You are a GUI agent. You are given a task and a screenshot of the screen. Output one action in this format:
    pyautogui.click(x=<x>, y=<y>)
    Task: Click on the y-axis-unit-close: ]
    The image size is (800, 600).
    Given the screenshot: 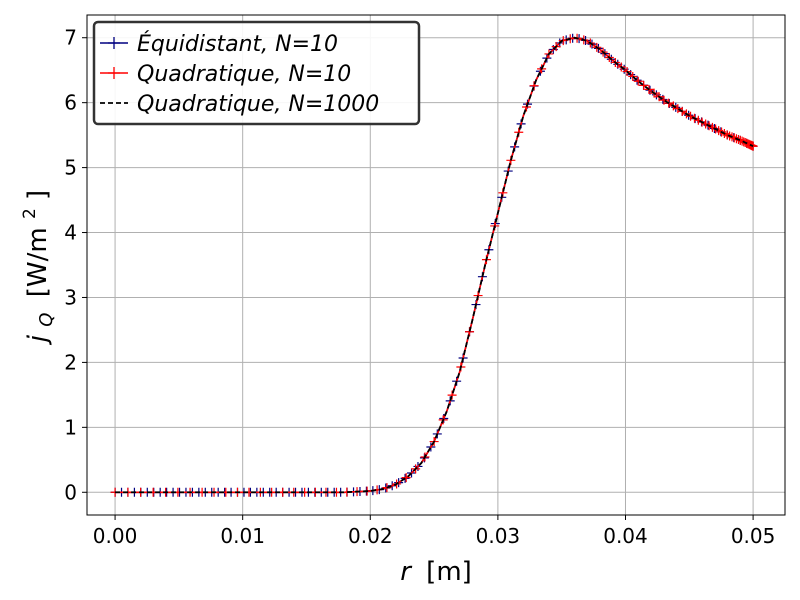 What is the action you would take?
    pyautogui.click(x=38, y=195)
    